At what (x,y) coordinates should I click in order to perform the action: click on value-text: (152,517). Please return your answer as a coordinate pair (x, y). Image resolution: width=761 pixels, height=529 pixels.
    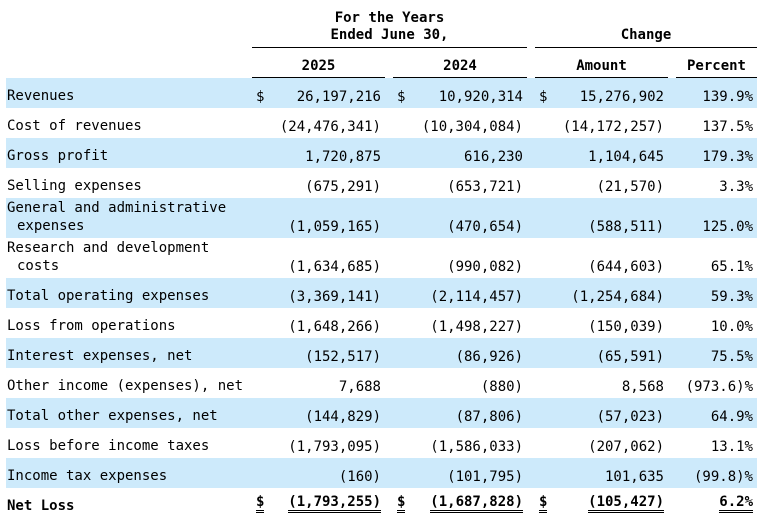
    Looking at the image, I should click on (343, 357).